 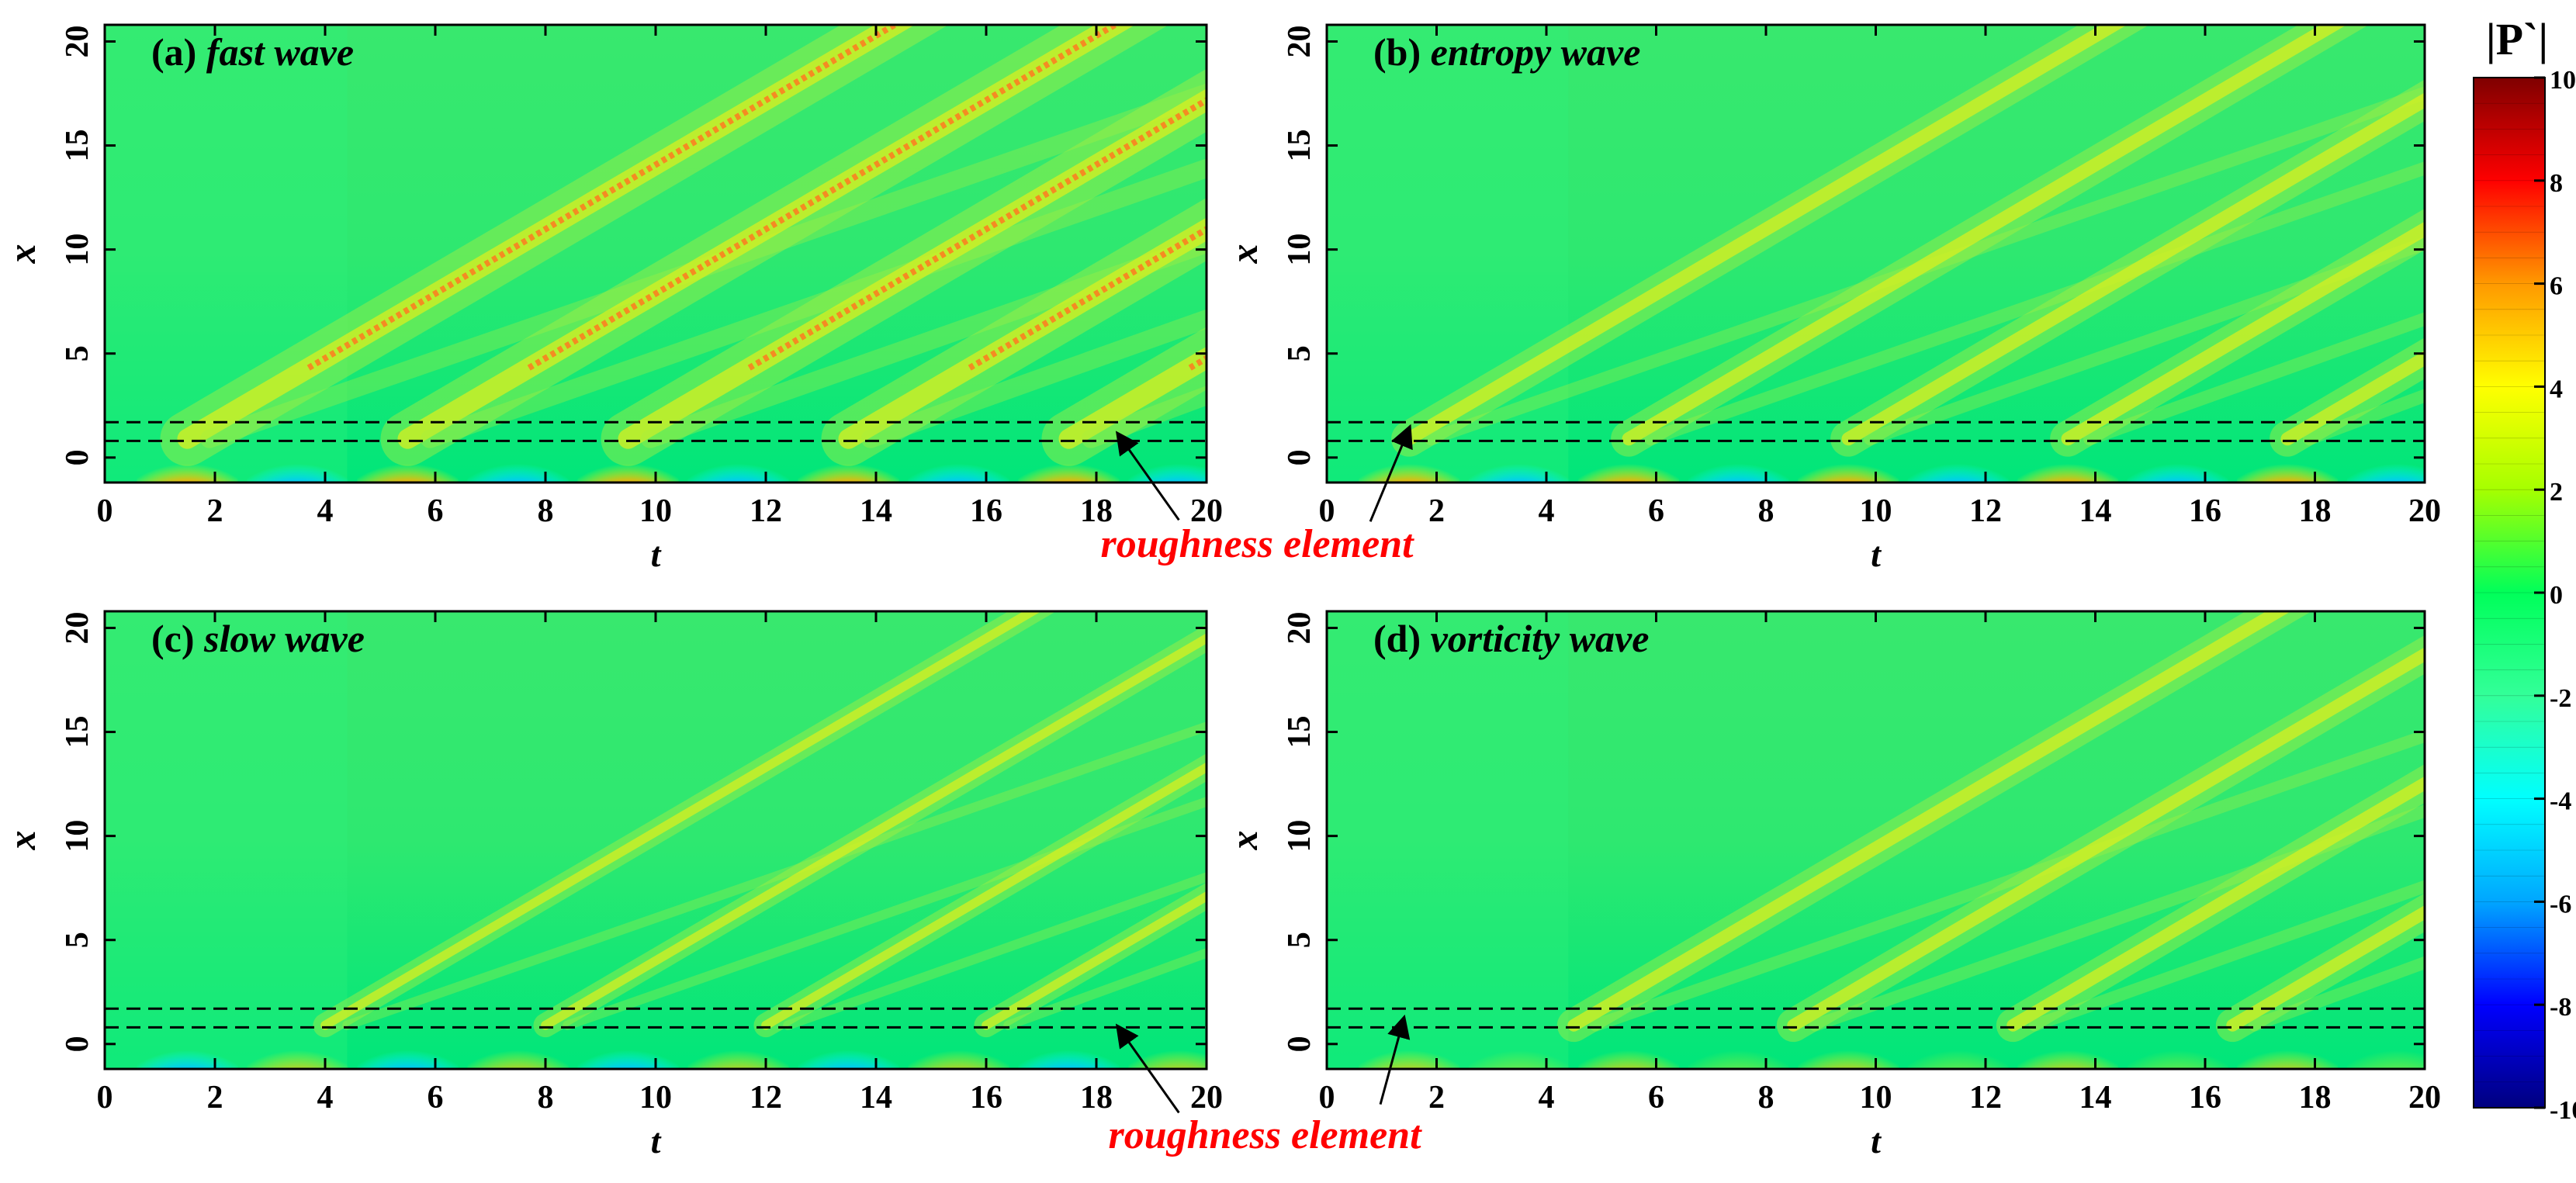 I want to click on colorbar: 10 8 6 4 2 0 -2 -4 -6 -8 -10 |P`|, so click(x=2524, y=569).